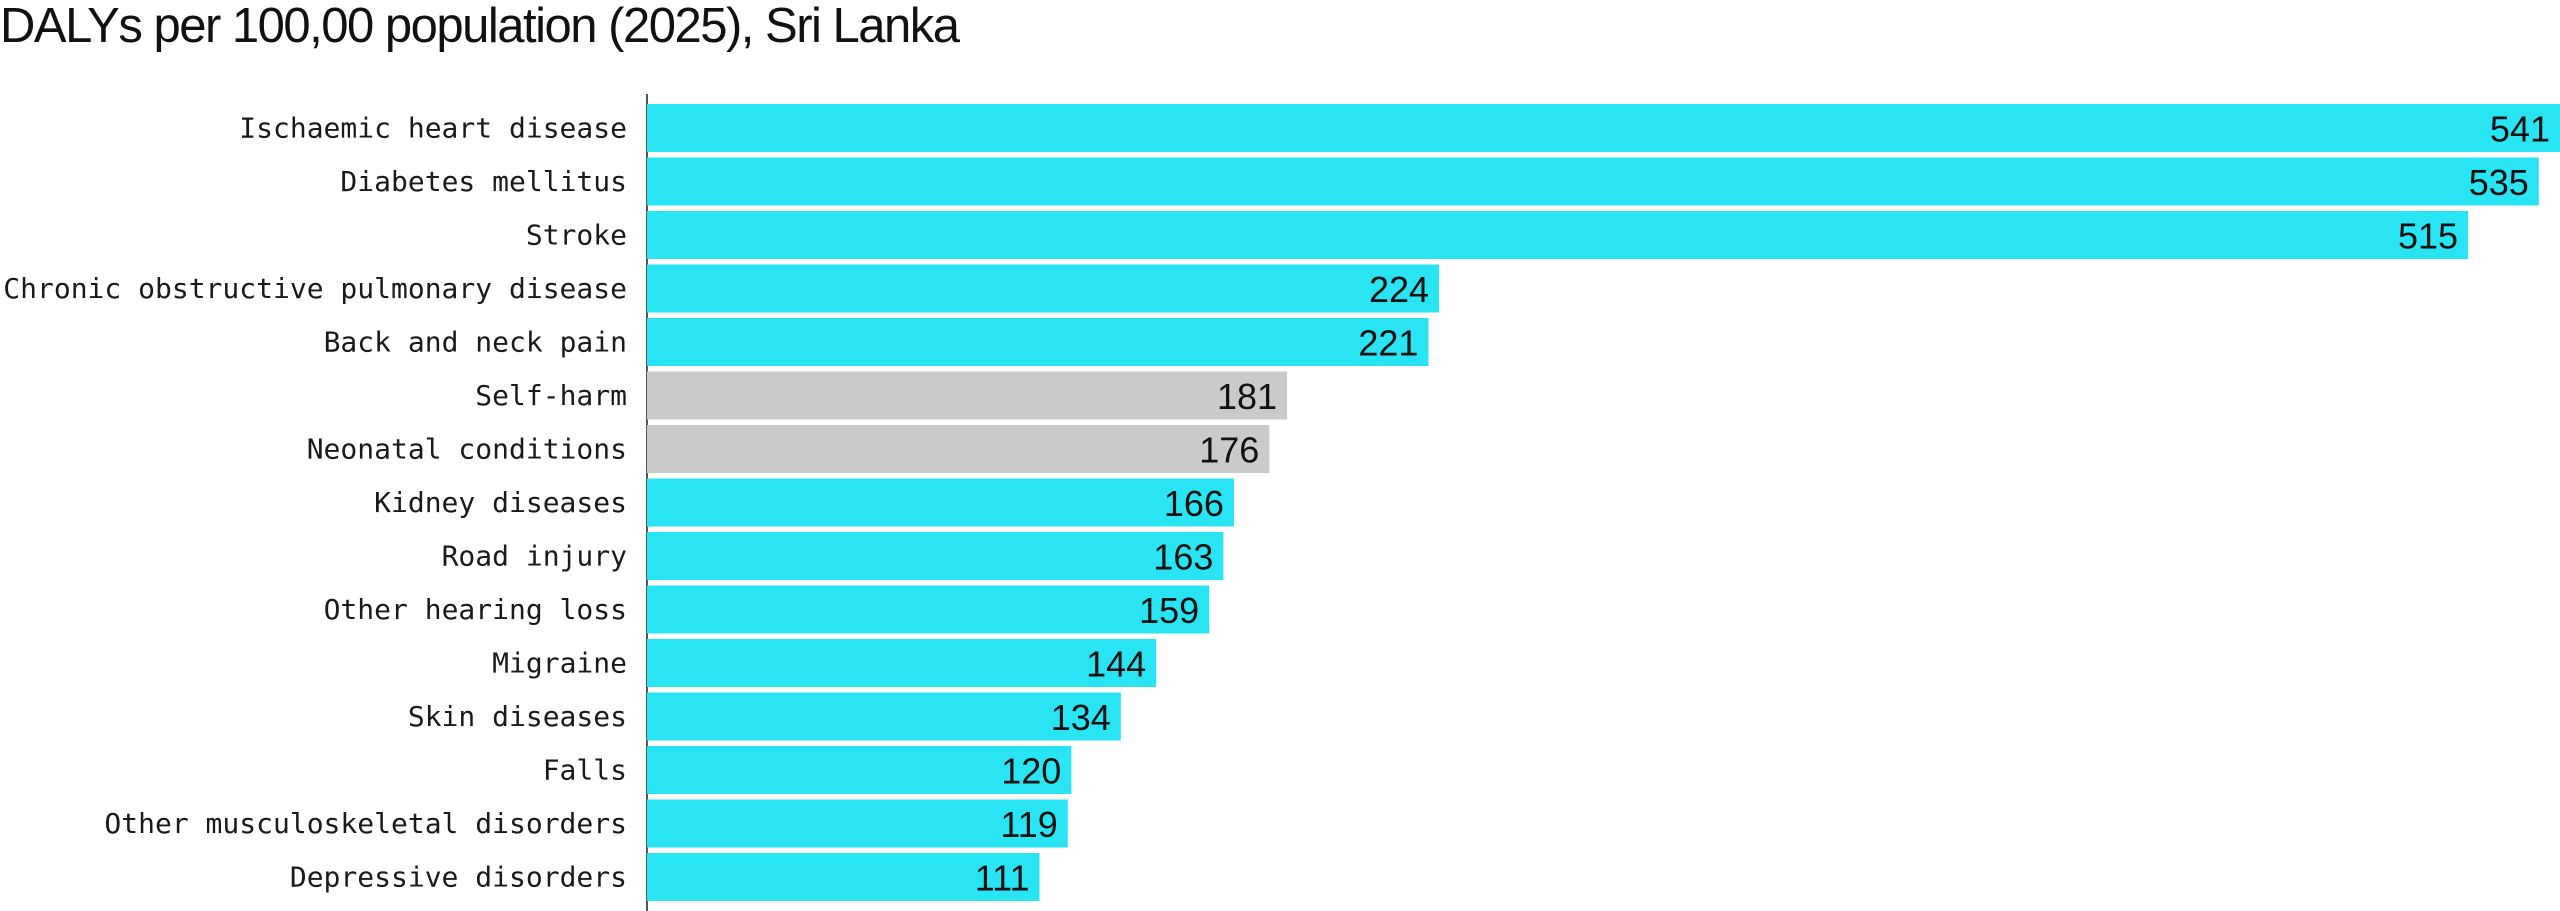 The height and width of the screenshot is (911, 2560). I want to click on category-label: Skin diseases, so click(517, 716).